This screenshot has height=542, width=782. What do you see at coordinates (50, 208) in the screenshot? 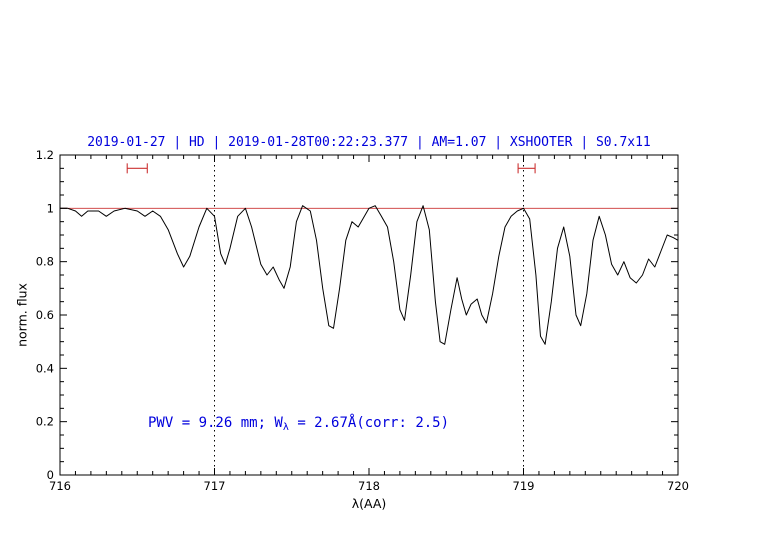
I see `y-tick-label: 1` at bounding box center [50, 208].